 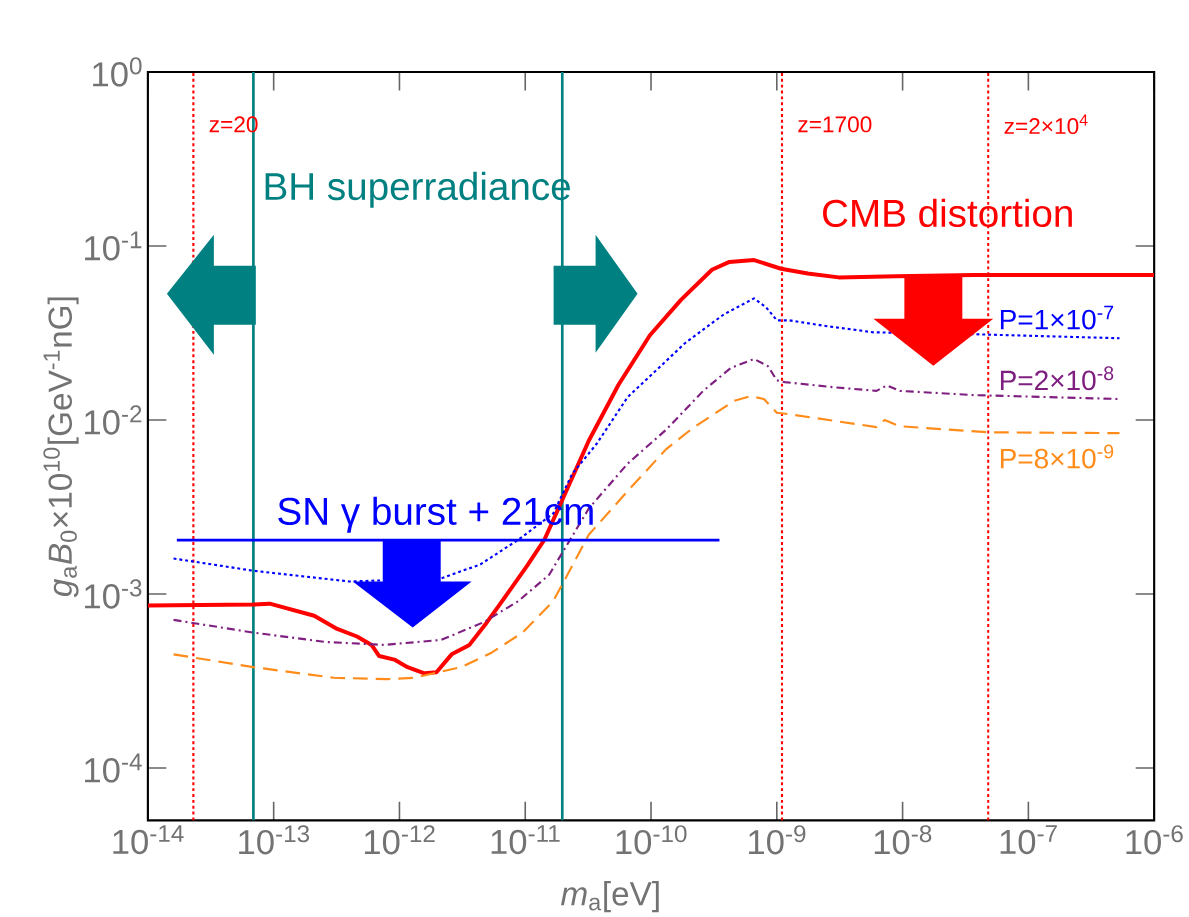 I want to click on x-axis-title: m$_{a}$[eV], so click(x=610, y=897).